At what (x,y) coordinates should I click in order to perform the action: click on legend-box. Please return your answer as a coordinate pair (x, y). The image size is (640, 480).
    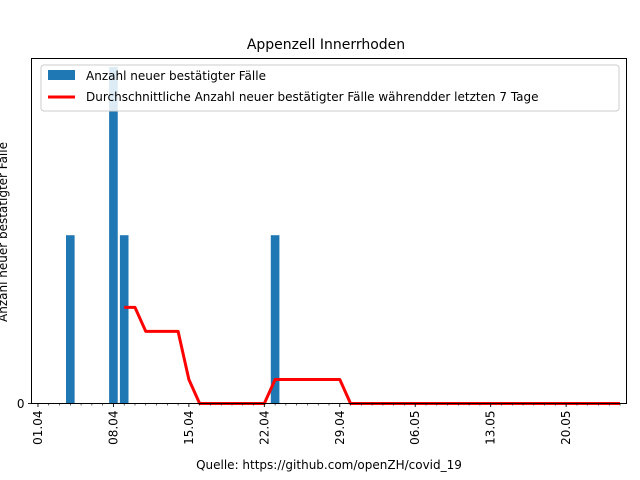
    Looking at the image, I should click on (330, 88).